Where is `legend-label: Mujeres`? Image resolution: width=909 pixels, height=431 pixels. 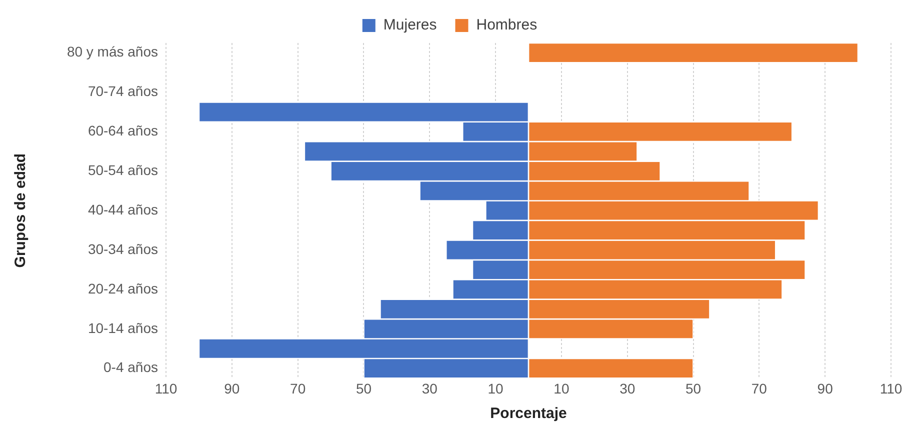
legend-label: Mujeres is located at coordinates (410, 25).